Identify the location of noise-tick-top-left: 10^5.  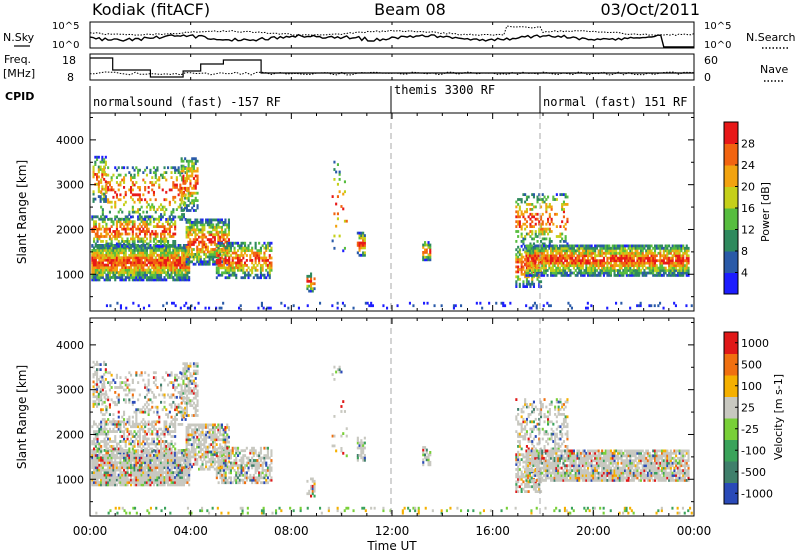
(65, 26).